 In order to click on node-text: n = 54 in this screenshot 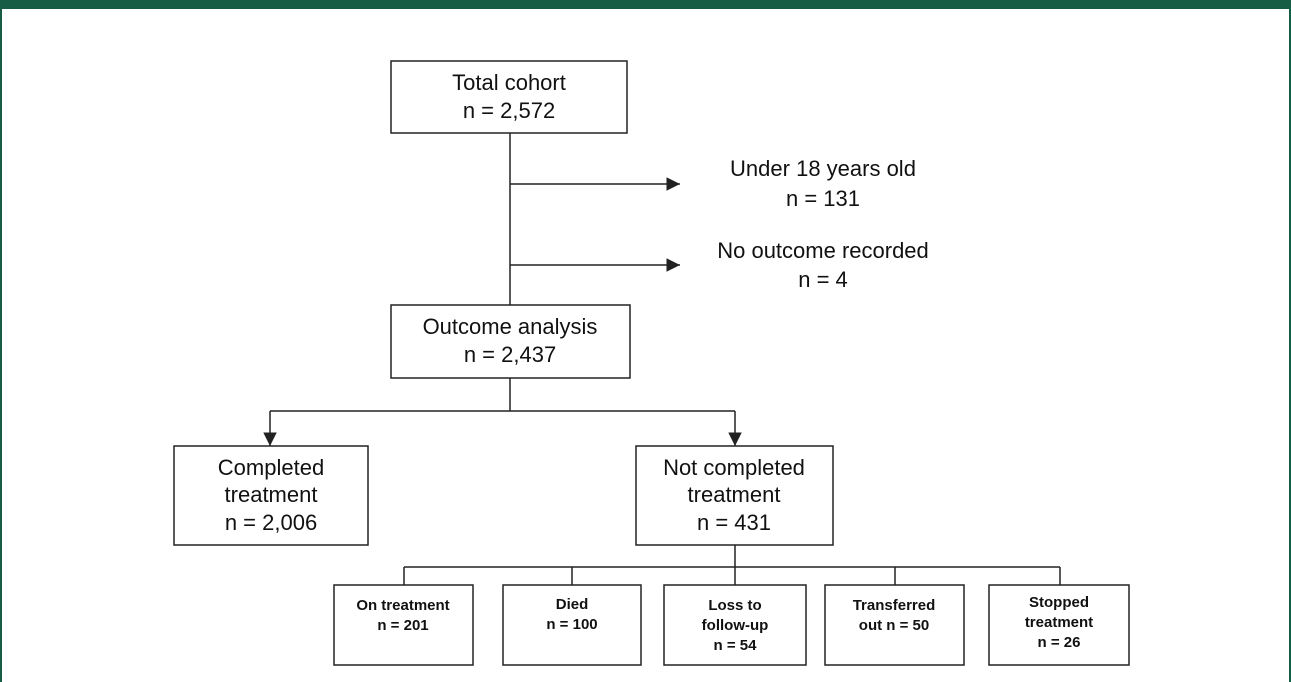, I will do `click(736, 645)`.